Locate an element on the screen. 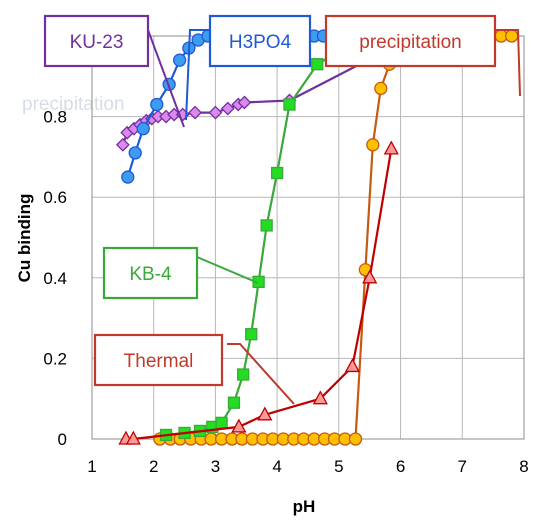  callout-thermal-label: Thermal is located at coordinates (159, 361).